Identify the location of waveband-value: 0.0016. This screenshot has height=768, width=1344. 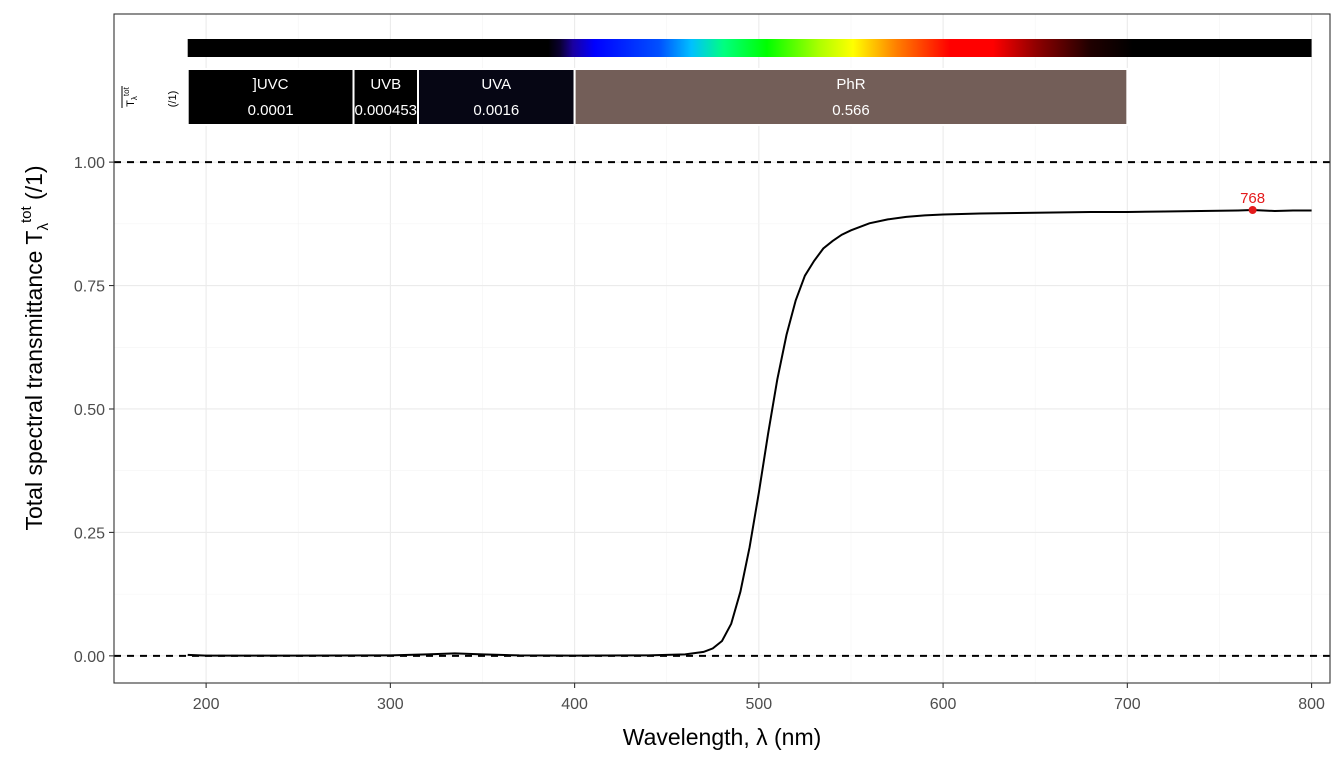
(496, 110).